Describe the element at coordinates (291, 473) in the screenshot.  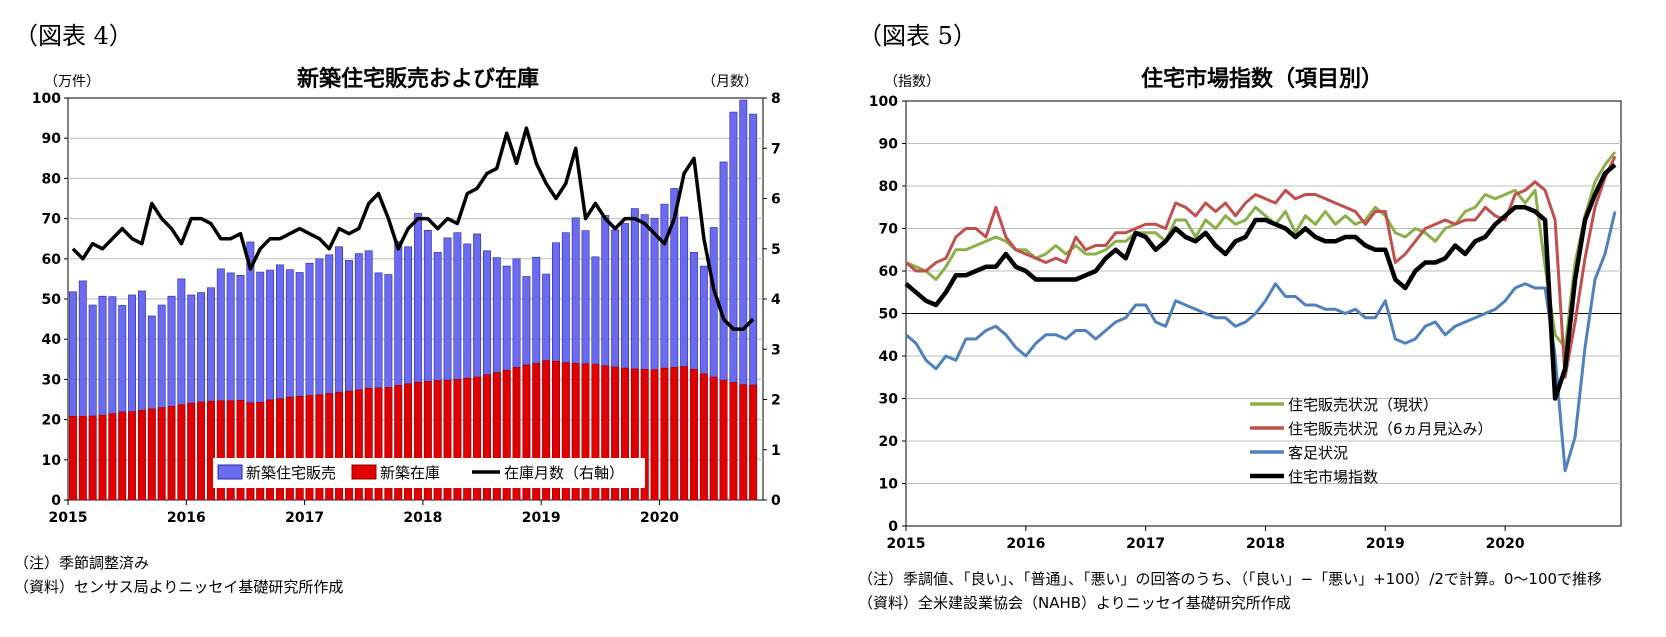
I see `legend-label-sales: 新築住宅販売` at that location.